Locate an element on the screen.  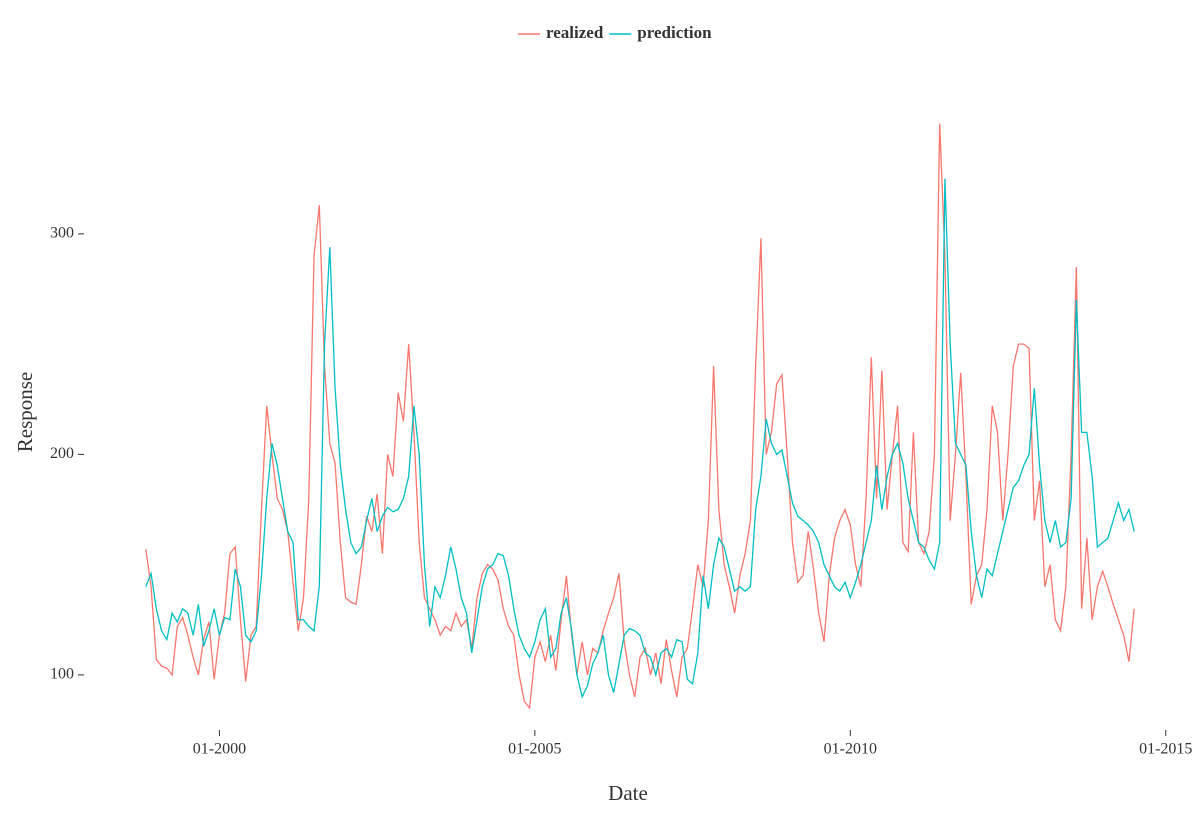
x-tick-label: 01-2000 is located at coordinates (219, 749).